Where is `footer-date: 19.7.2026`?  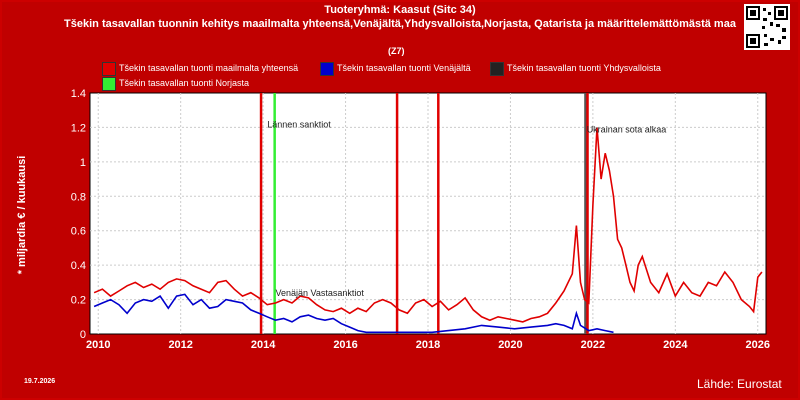 footer-date: 19.7.2026 is located at coordinates (40, 381).